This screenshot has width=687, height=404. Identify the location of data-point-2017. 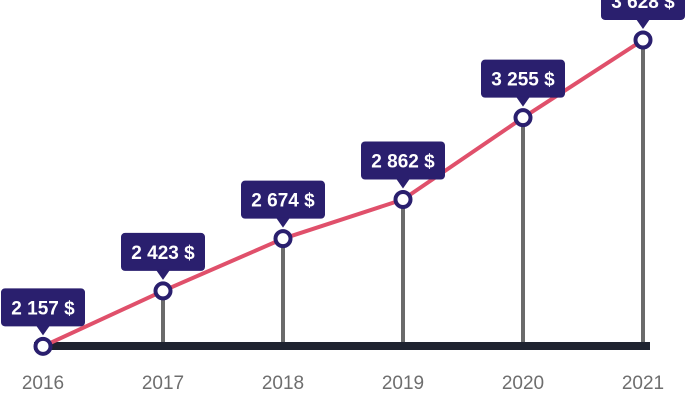
(163, 291).